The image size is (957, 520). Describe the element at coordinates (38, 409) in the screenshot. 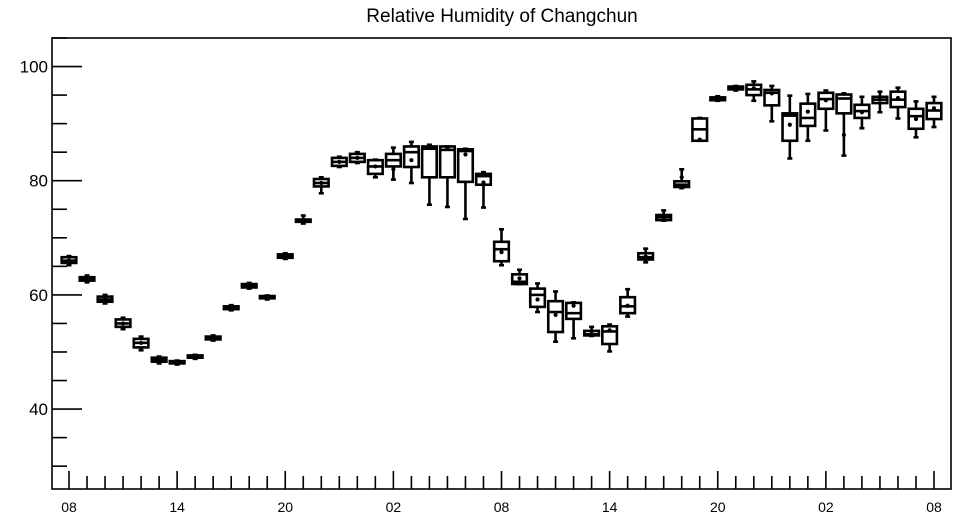

I see `y-tick-label: 40` at that location.